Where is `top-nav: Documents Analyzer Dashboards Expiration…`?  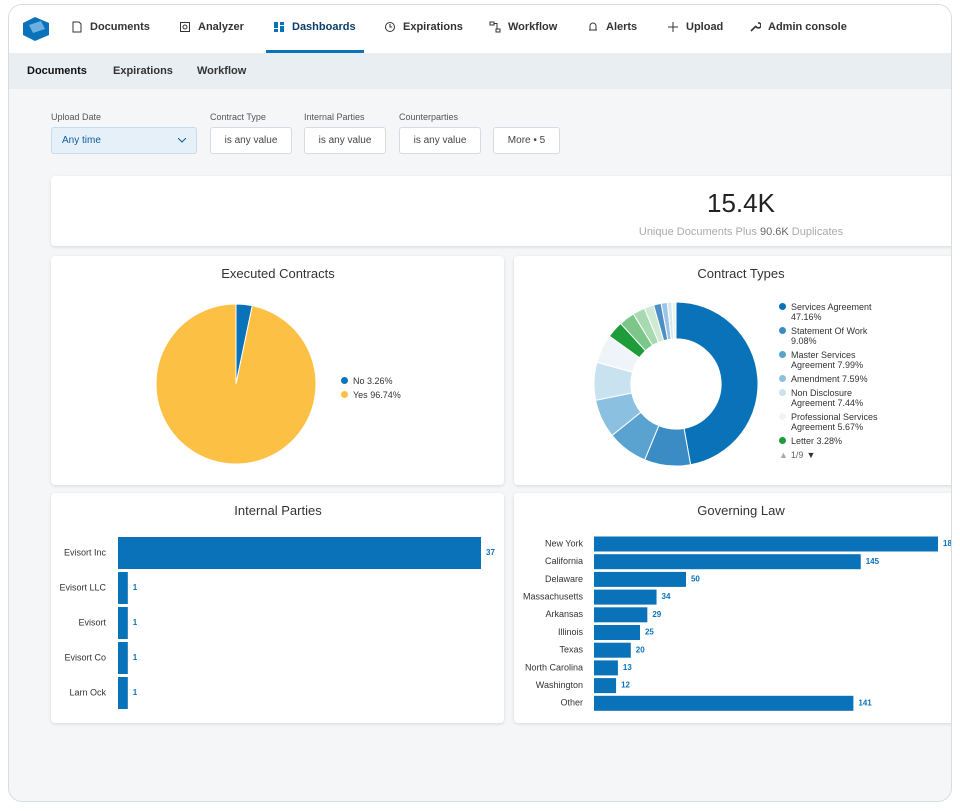
top-nav: Documents Analyzer Dashboards Expiration… is located at coordinates (480, 29).